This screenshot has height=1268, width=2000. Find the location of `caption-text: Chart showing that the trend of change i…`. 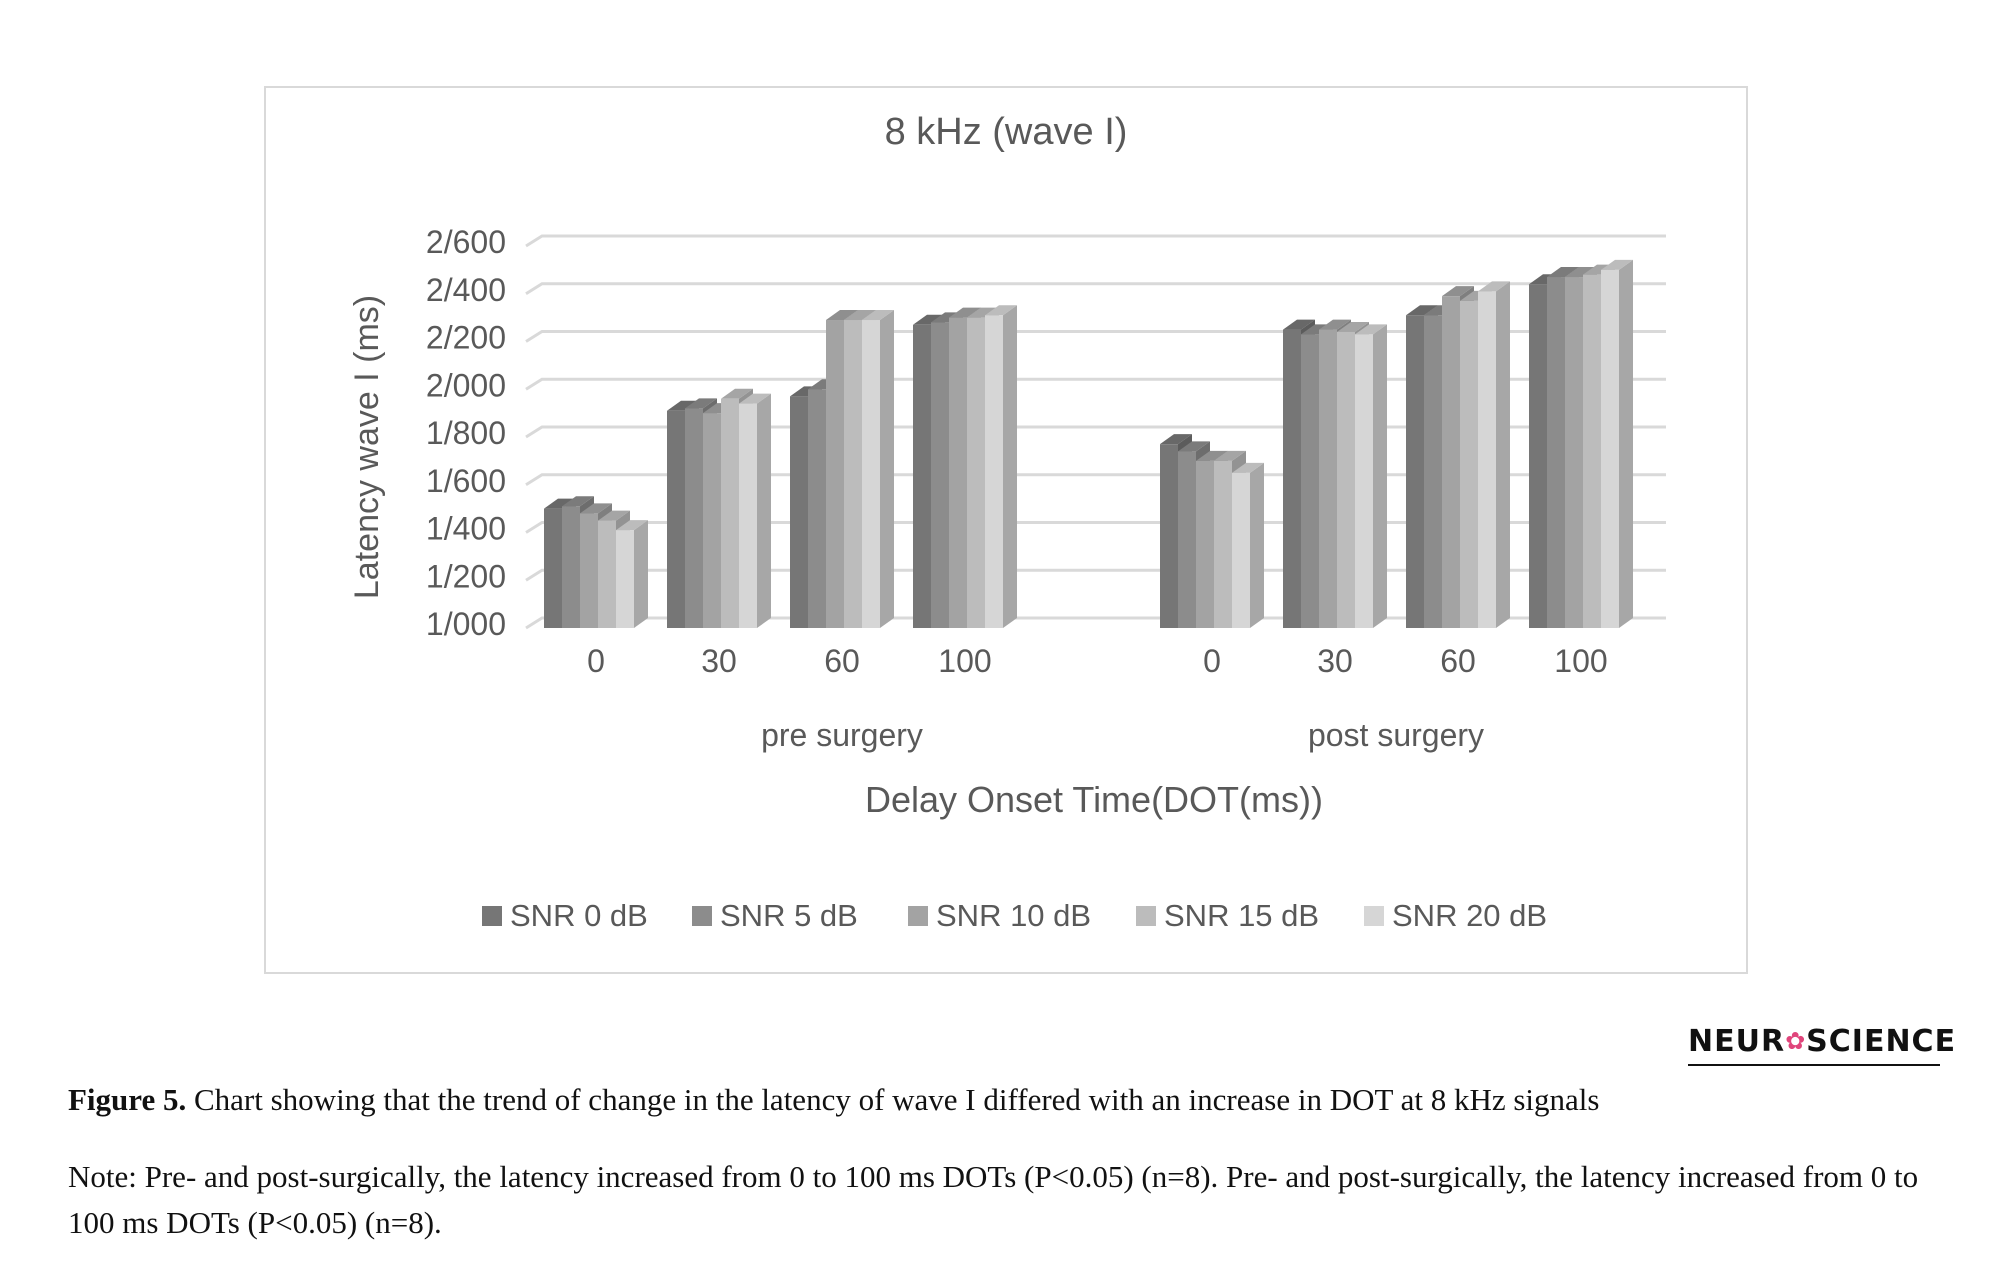

caption-text: Chart showing that the trend of change i… is located at coordinates (893, 1099).